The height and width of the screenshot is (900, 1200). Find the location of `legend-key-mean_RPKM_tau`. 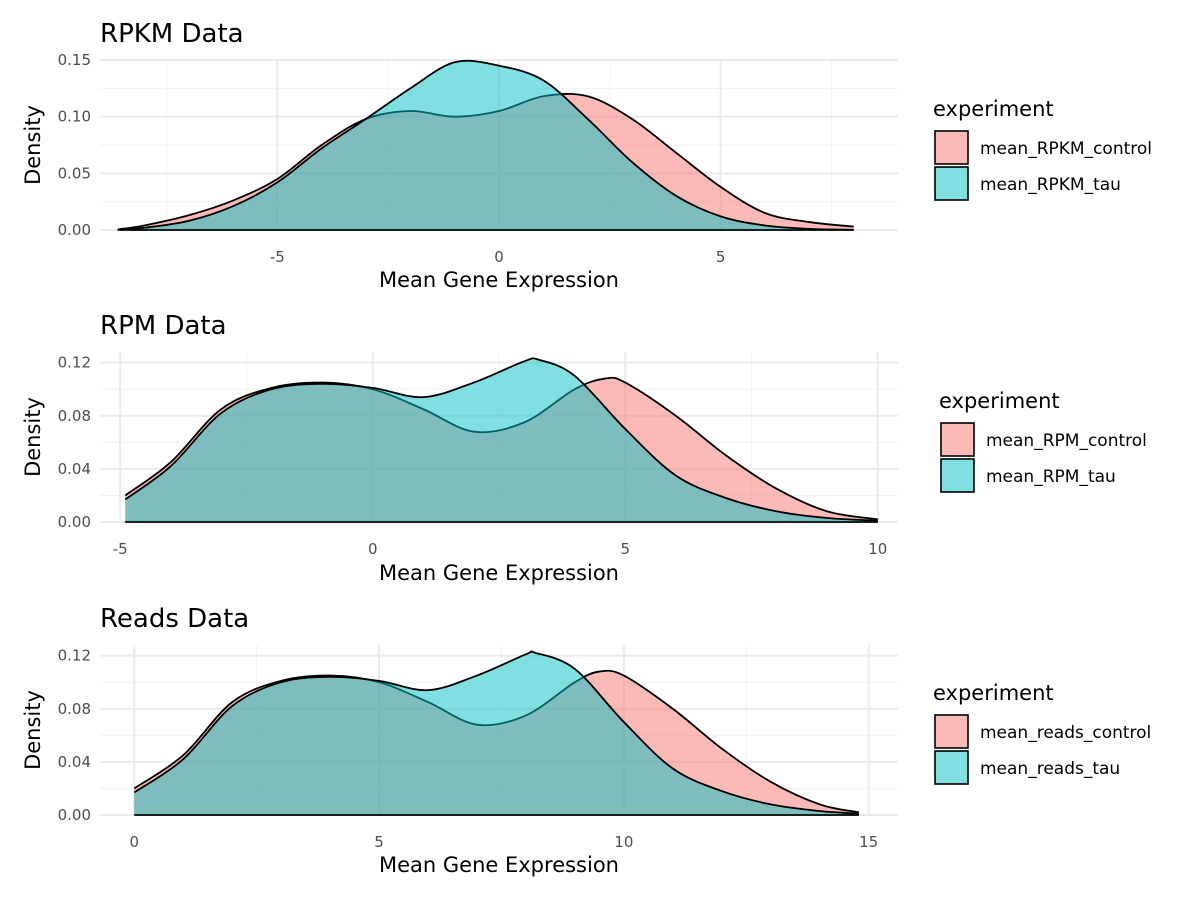

legend-key-mean_RPKM_tau is located at coordinates (951, 183).